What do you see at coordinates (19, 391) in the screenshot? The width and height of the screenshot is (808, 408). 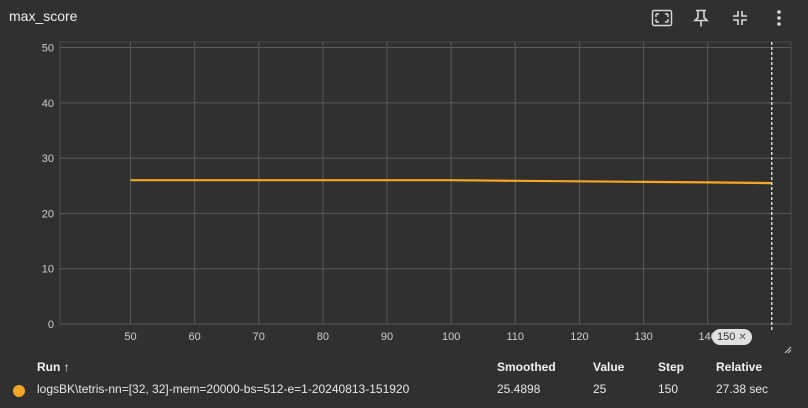 I see `run-color-dot` at bounding box center [19, 391].